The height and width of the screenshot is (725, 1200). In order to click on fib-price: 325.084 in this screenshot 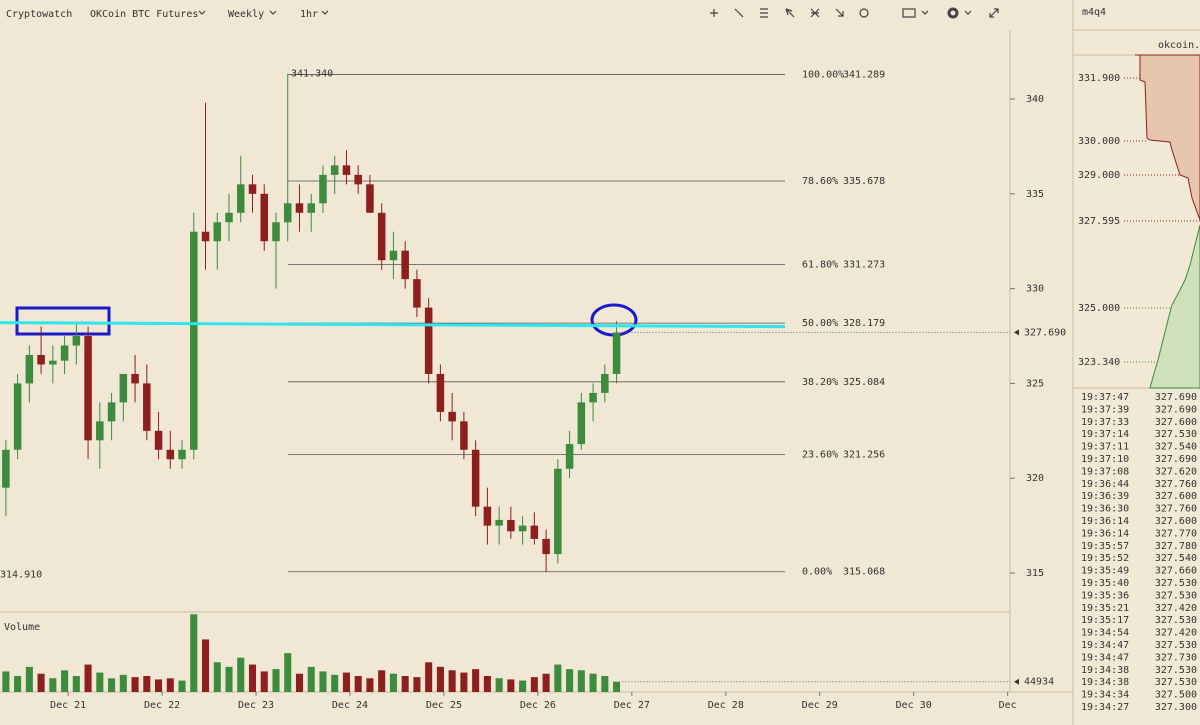, I will do `click(864, 382)`.